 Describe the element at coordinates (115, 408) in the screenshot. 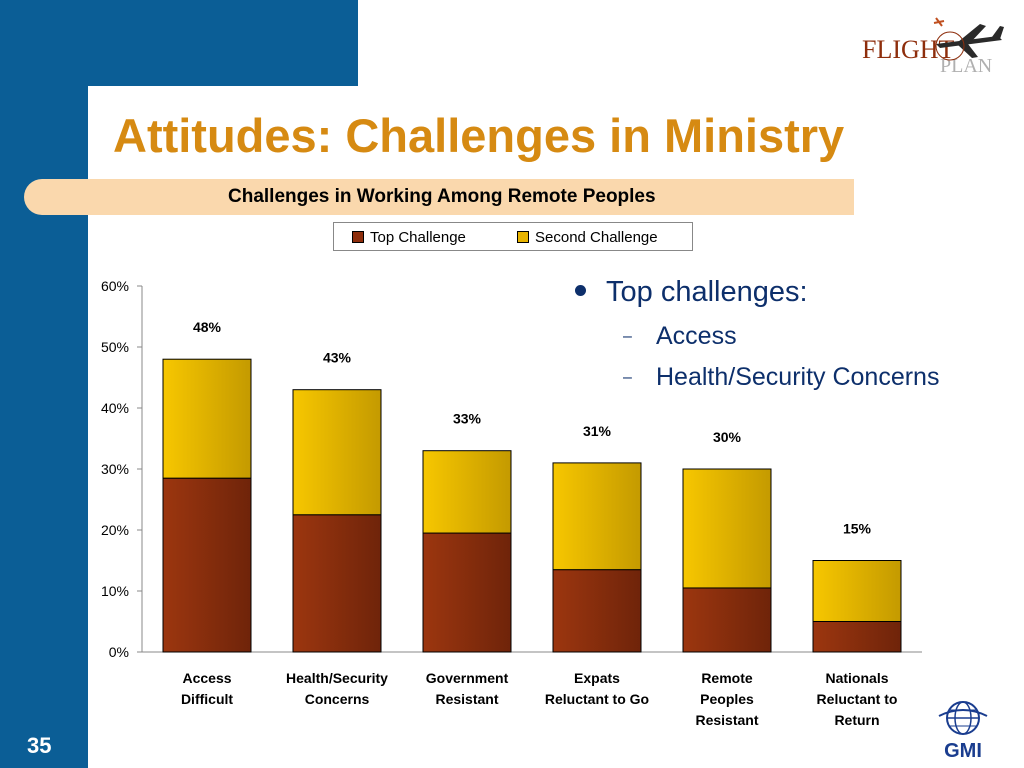

I see `y-tick-label: 40%` at that location.